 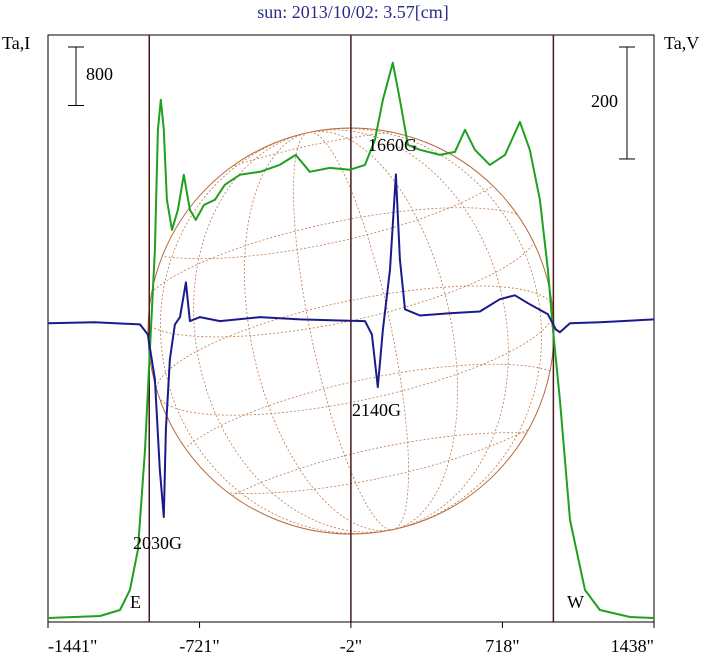 I want to click on annotation: 2030G, so click(x=157, y=543).